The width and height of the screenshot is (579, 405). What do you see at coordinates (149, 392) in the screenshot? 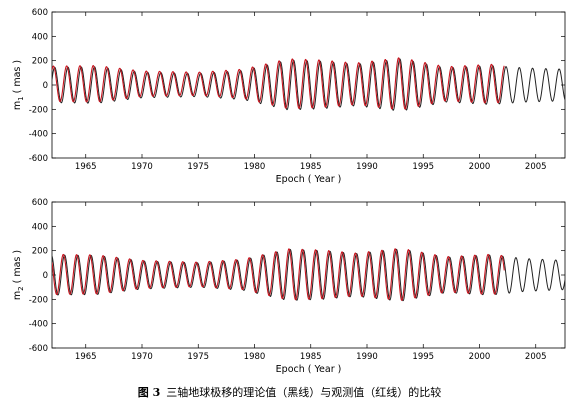
I see `figure-number: 图 3` at bounding box center [149, 392].